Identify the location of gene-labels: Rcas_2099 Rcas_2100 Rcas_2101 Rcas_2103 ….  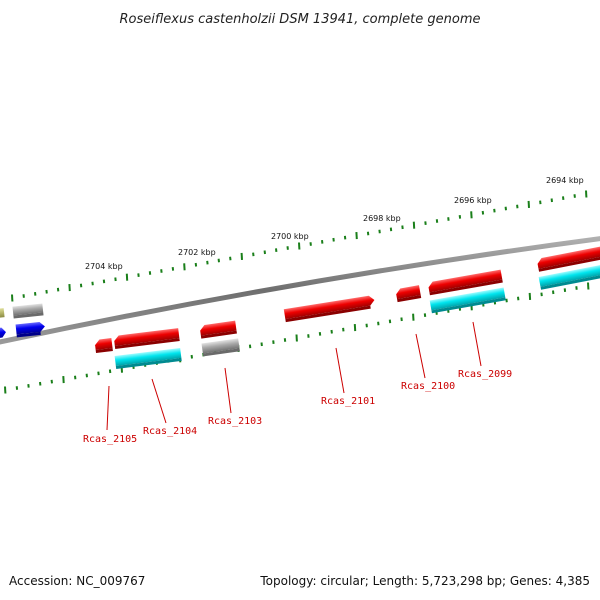
(297, 407).